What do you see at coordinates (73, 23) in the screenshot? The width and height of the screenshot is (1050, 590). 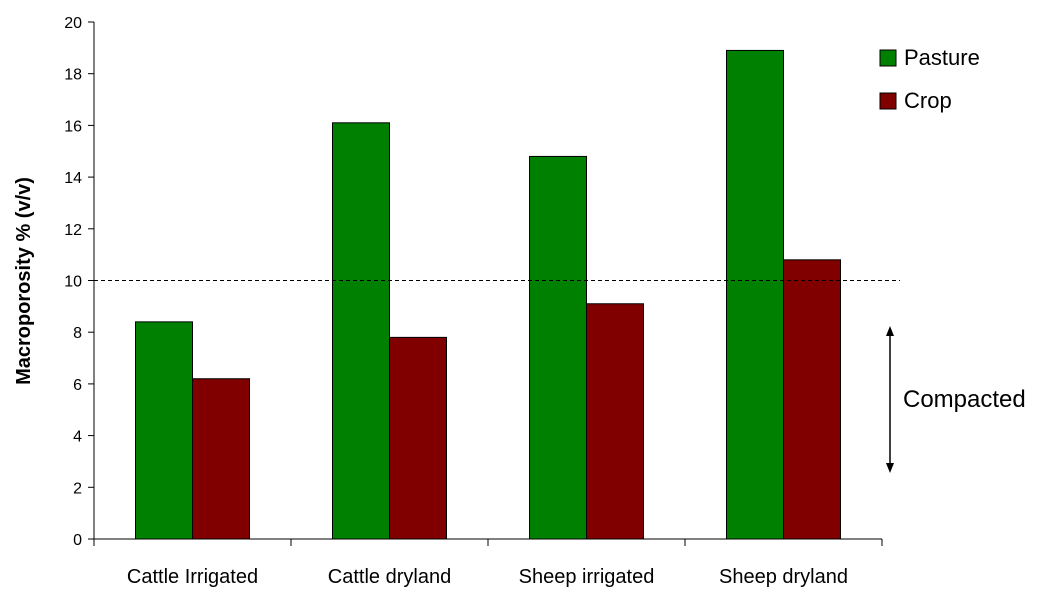 I see `y-tick-label-20: 20` at bounding box center [73, 23].